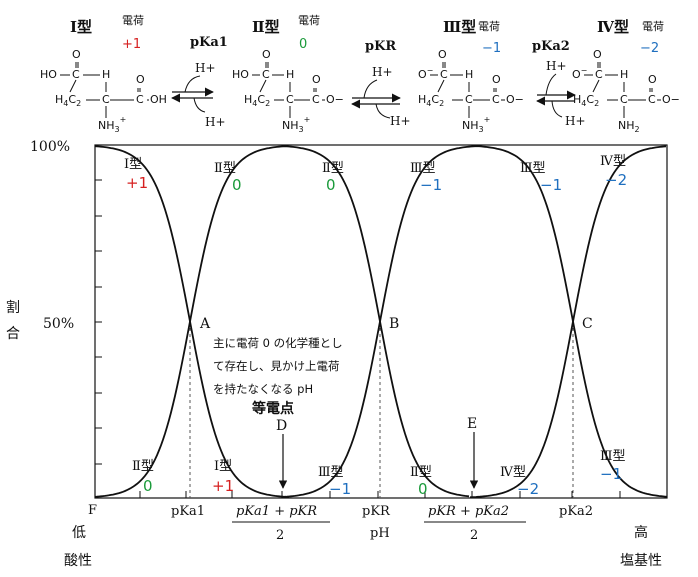 The height and width of the screenshot is (577, 698). What do you see at coordinates (205, 324) in the screenshot?
I see `crossing-a: A` at bounding box center [205, 324].